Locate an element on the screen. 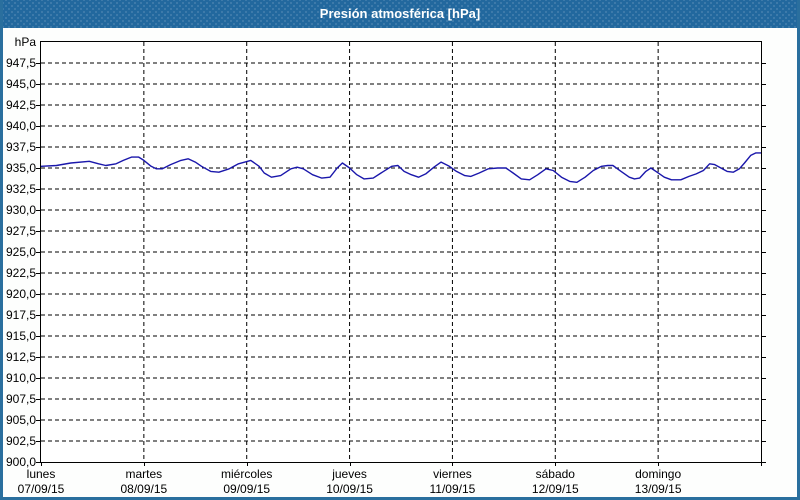  day-name: miércoles is located at coordinates (247, 474).